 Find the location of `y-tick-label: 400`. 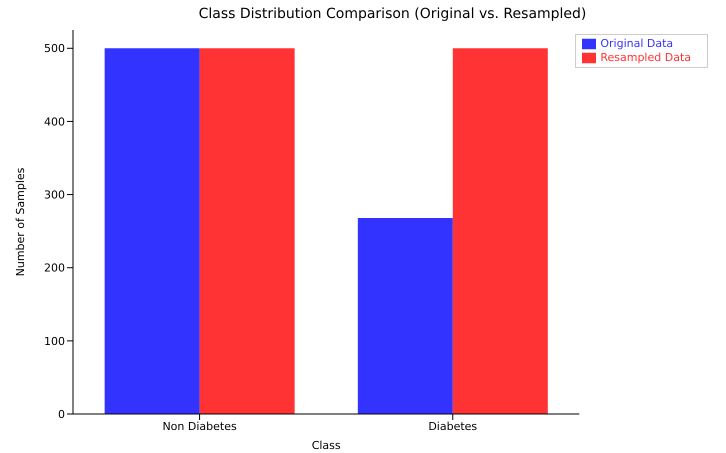

y-tick-label: 400 is located at coordinates (54, 121).